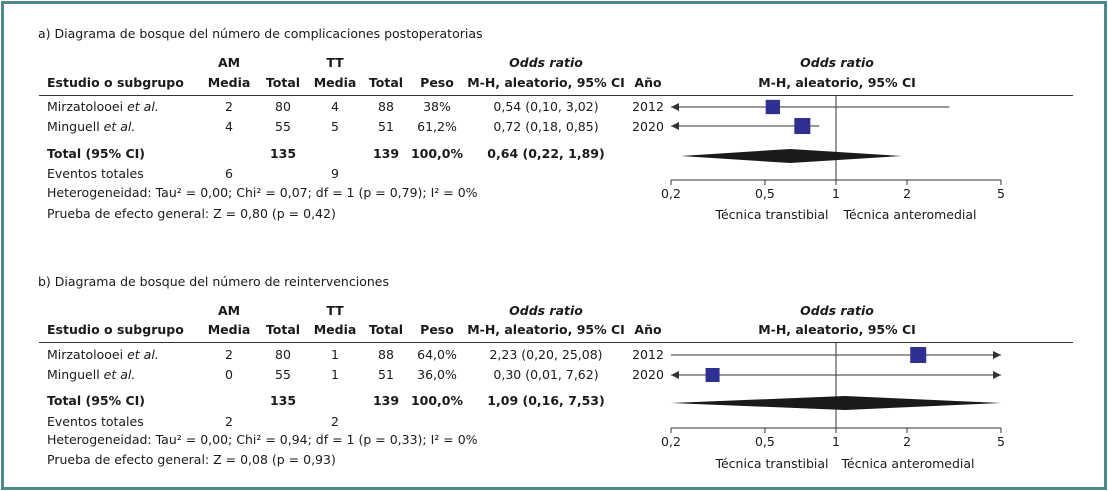  What do you see at coordinates (546, 126) in the screenshot?
I see `or-ci: 0,72 (0,18, 0,85)` at bounding box center [546, 126].